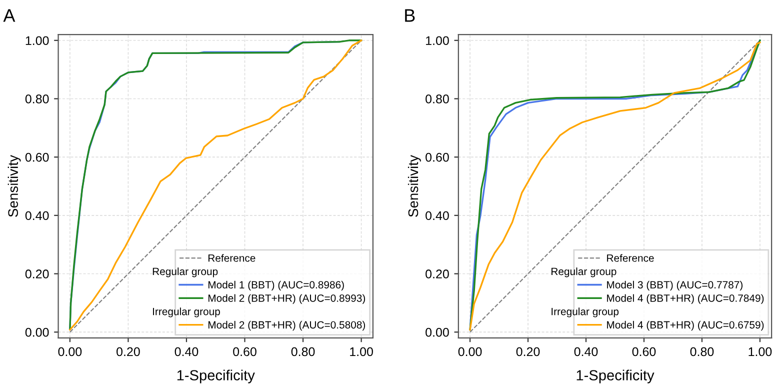  I want to click on legend-label: Model 2 (BBT+HR) (AUC=0.5808), so click(287, 325).